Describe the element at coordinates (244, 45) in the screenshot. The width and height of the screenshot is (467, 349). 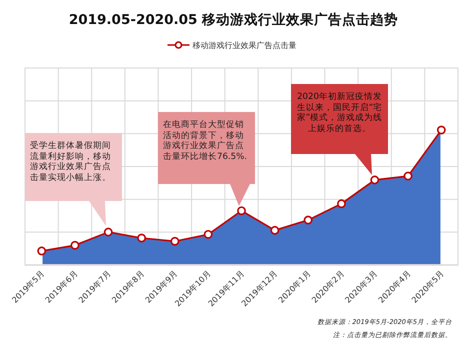
I see `legend-label: 移动游戏行业效果广告点击量` at that location.